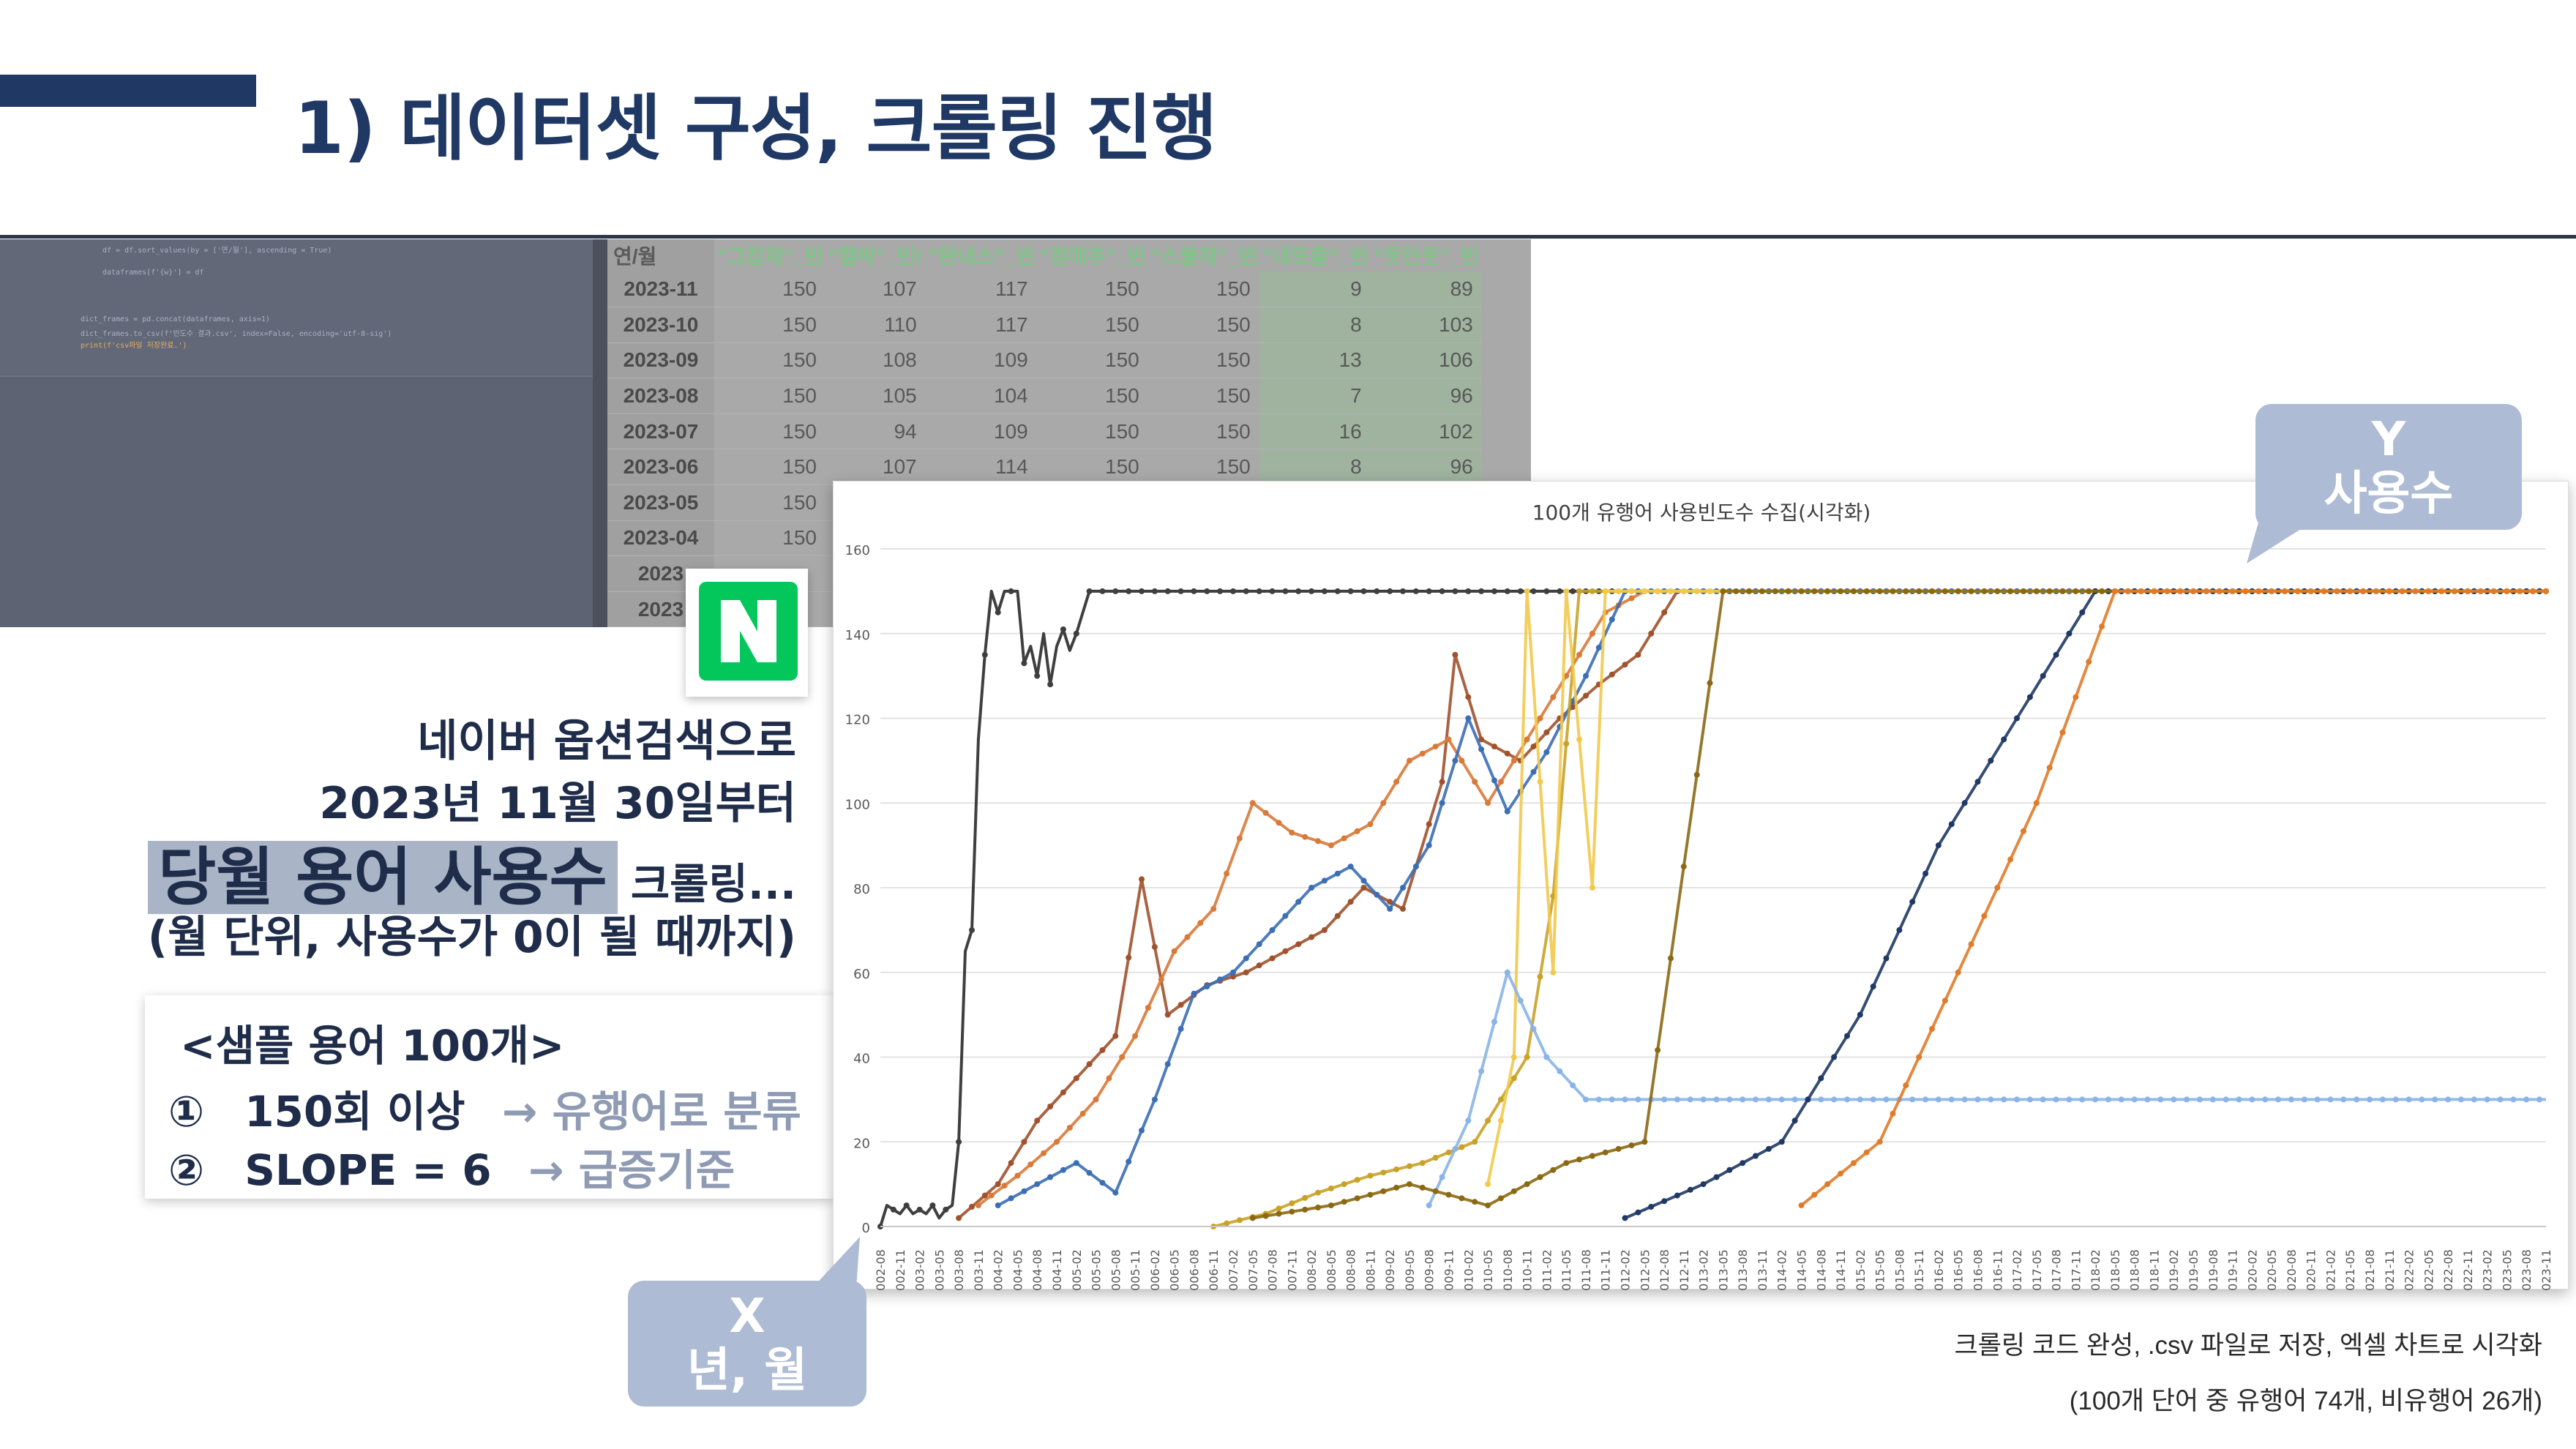 This screenshot has height=1449, width=2576. I want to click on y-tick-label: 40, so click(861, 1059).